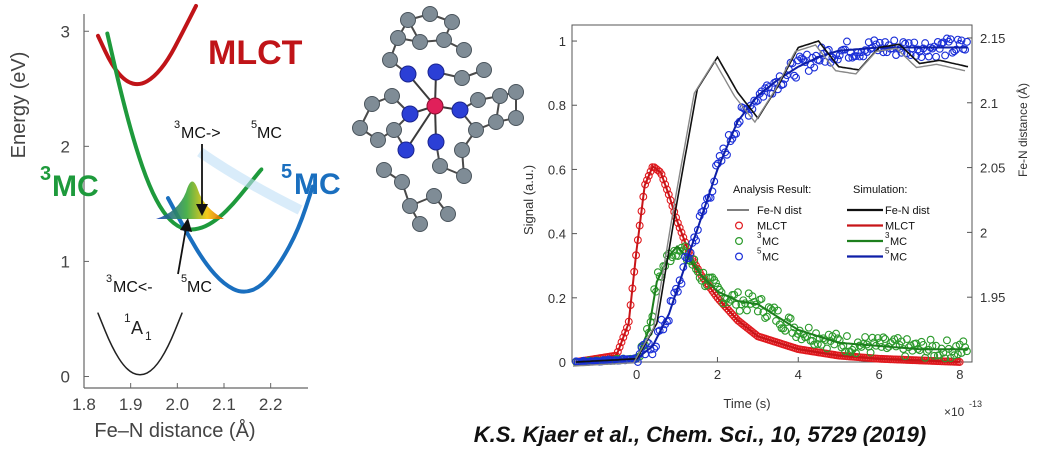 The width and height of the screenshot is (1038, 451). I want to click on x-exponent-label: ×10 -13, so click(963, 409).